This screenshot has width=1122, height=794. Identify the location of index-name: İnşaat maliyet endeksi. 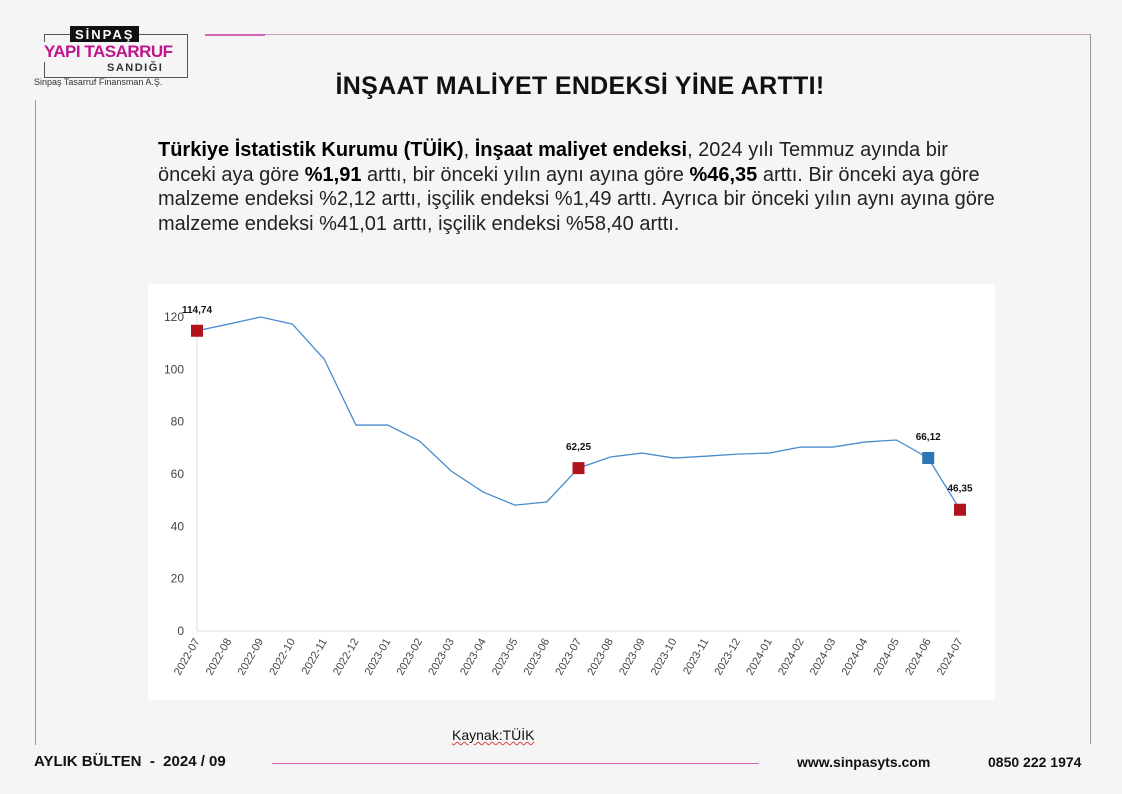
(581, 150).